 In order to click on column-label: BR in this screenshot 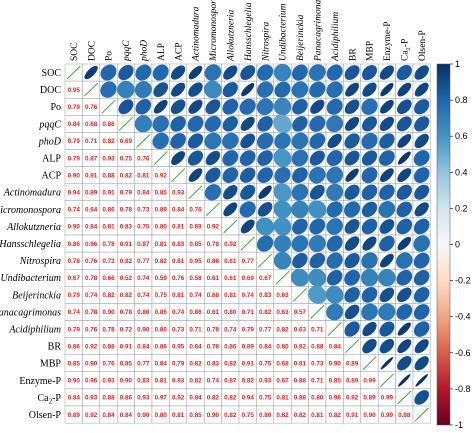, I will do `click(353, 54)`.